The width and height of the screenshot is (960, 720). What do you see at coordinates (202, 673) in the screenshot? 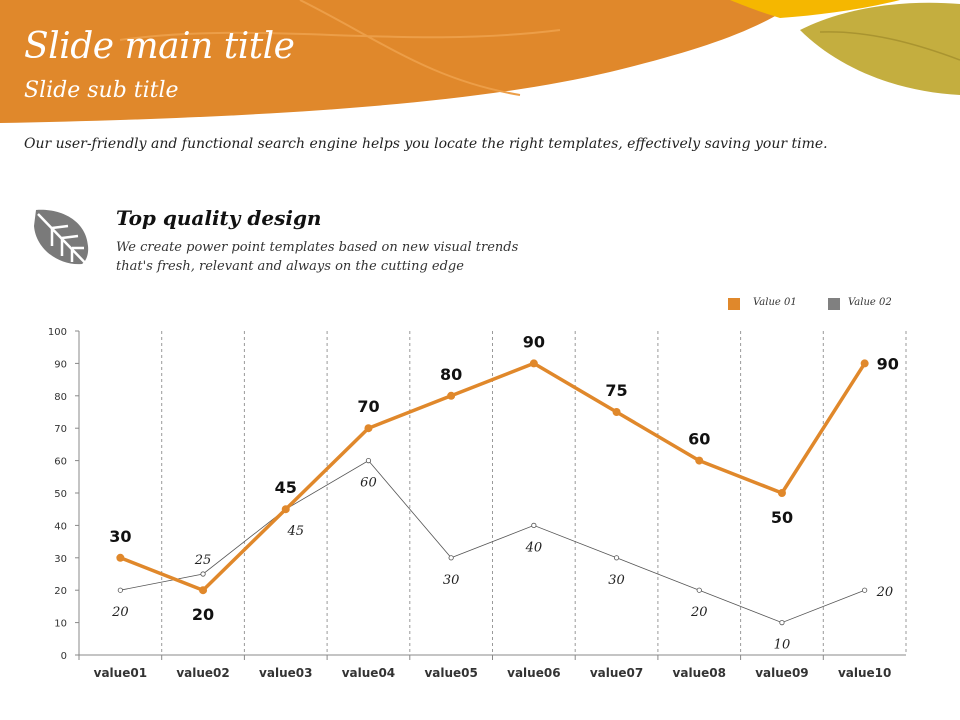
I see `x-tick-label: value02` at bounding box center [202, 673].